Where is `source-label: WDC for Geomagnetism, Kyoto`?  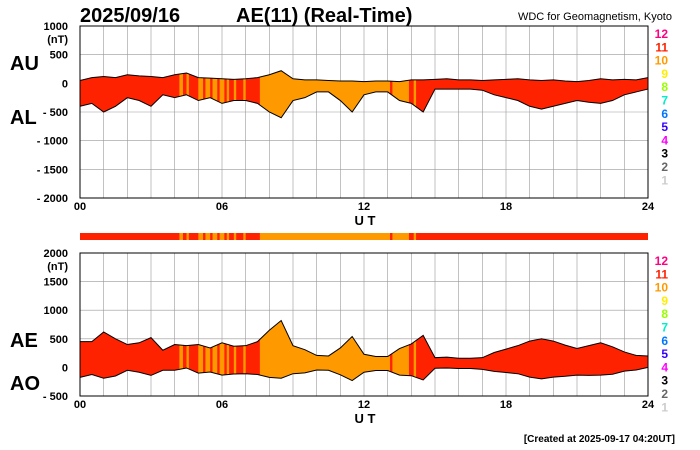 source-label: WDC for Geomagnetism, Kyoto is located at coordinates (595, 17).